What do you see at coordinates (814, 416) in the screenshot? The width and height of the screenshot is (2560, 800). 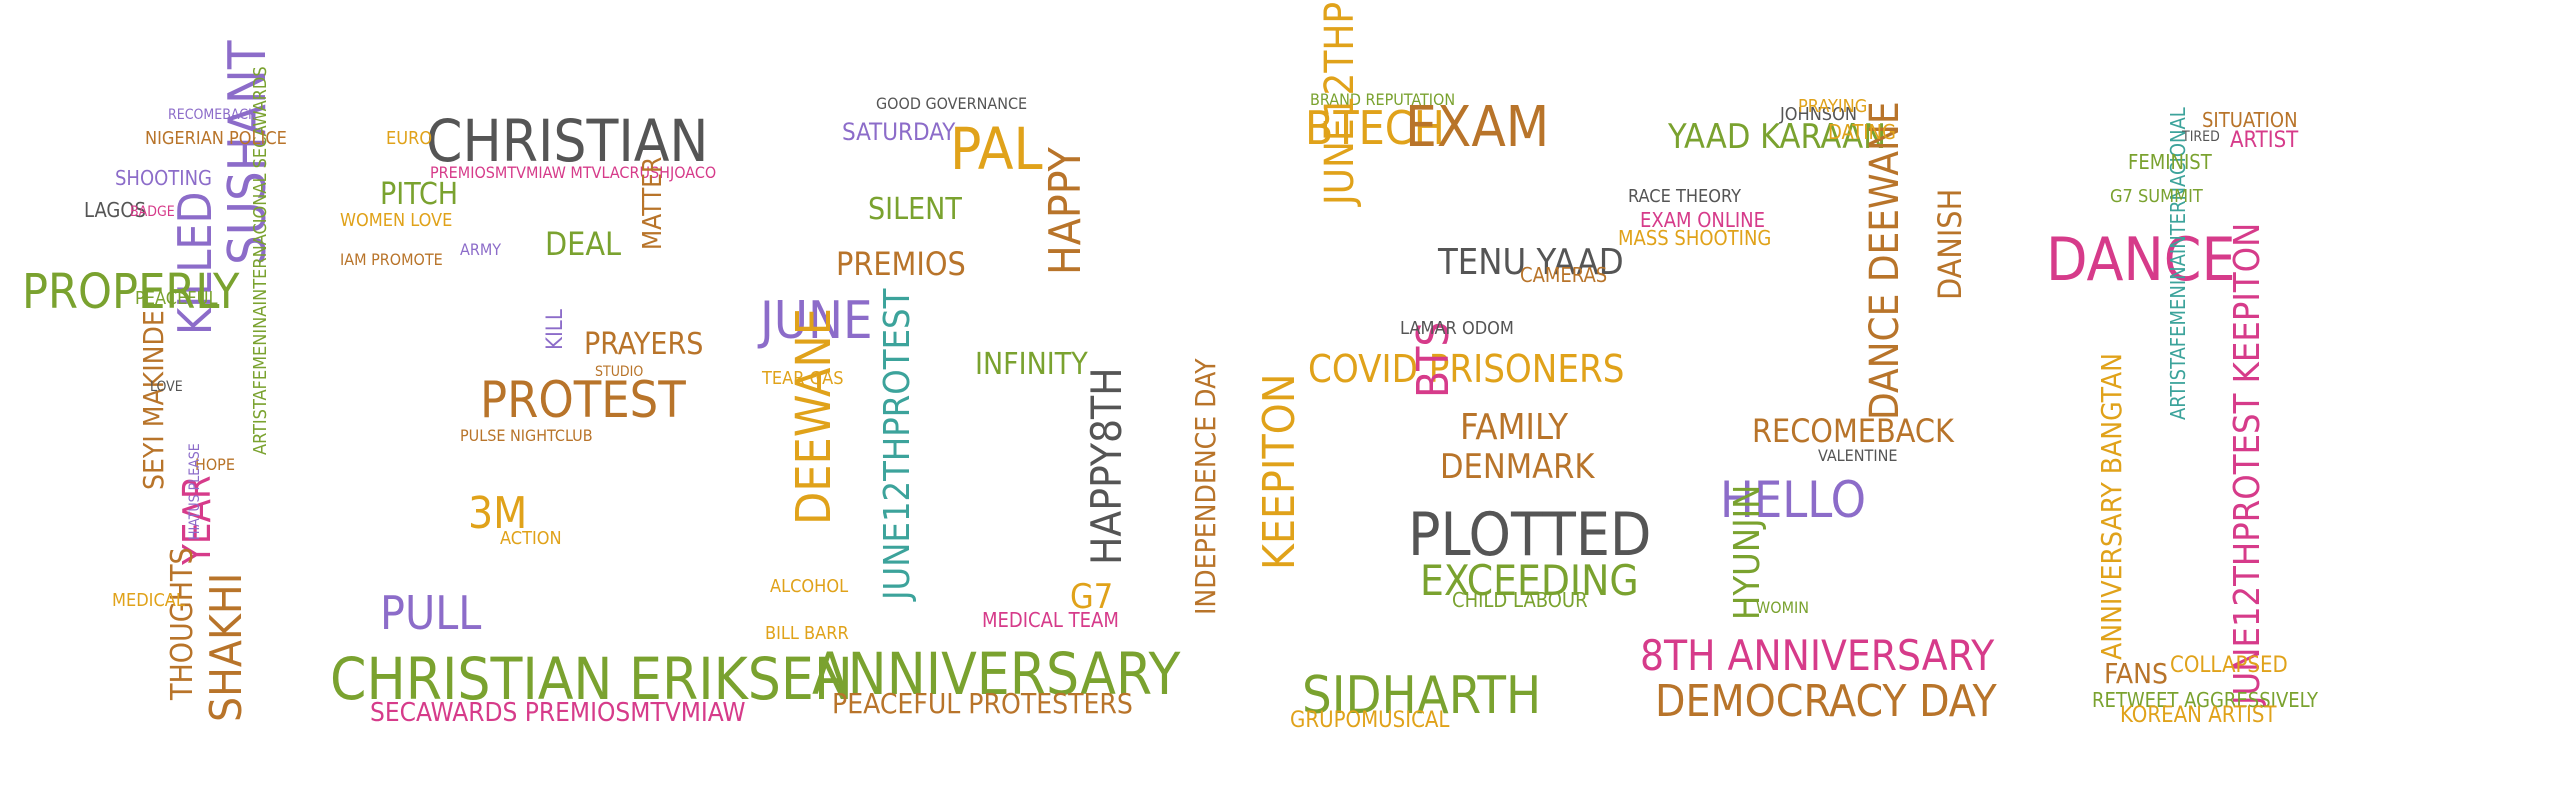 I see `cloud-word: DEEWANE` at bounding box center [814, 416].